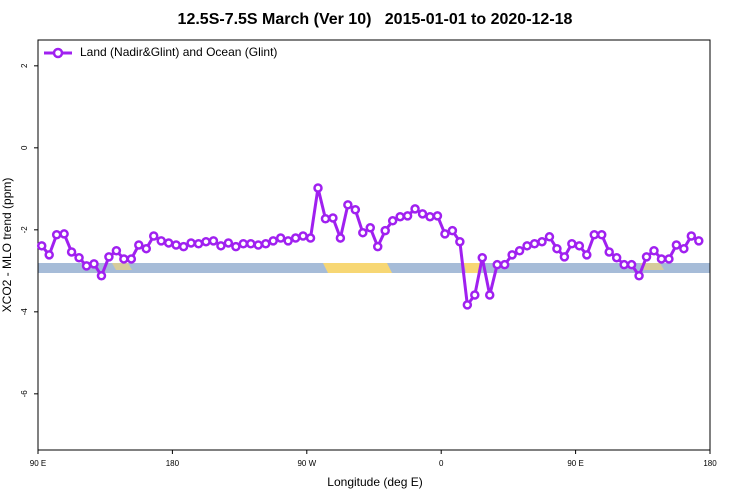 This screenshot has height=500, width=750. What do you see at coordinates (24, 65) in the screenshot?
I see `y-tick-label: 2` at bounding box center [24, 65].